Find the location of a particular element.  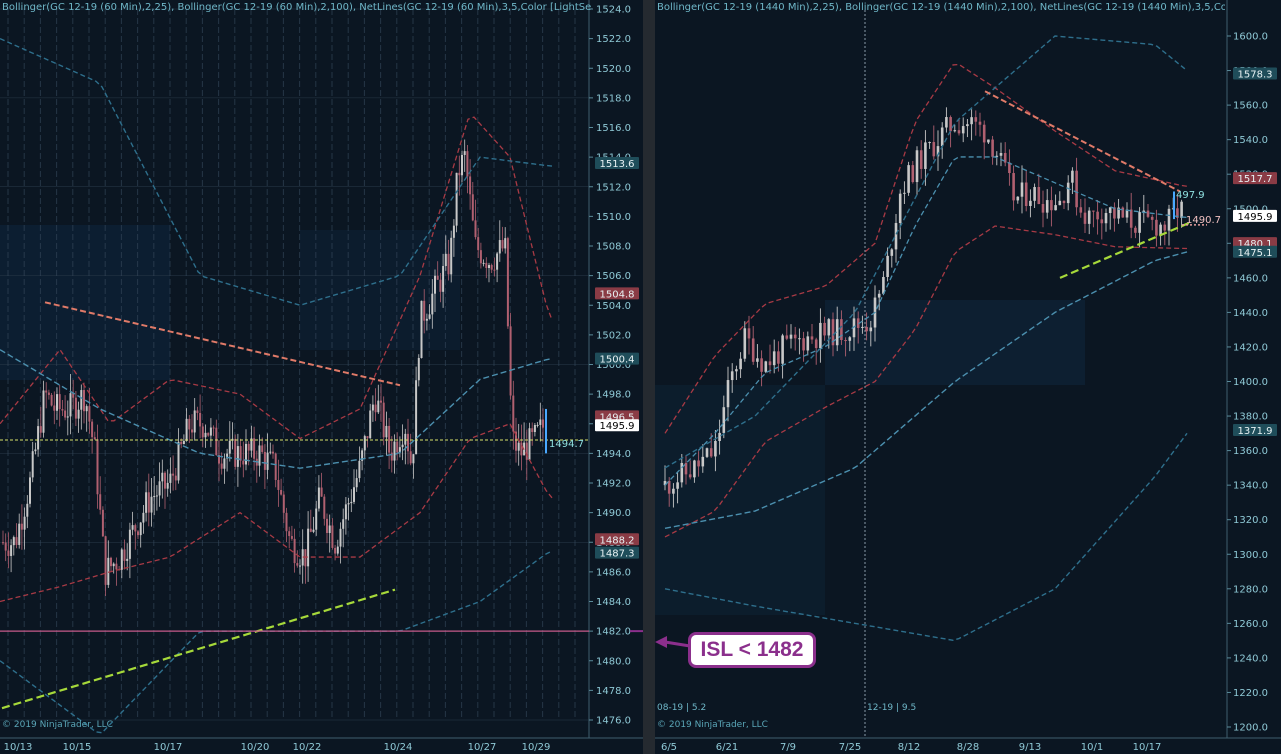

left-price-label: 1502.0 is located at coordinates (613, 335).